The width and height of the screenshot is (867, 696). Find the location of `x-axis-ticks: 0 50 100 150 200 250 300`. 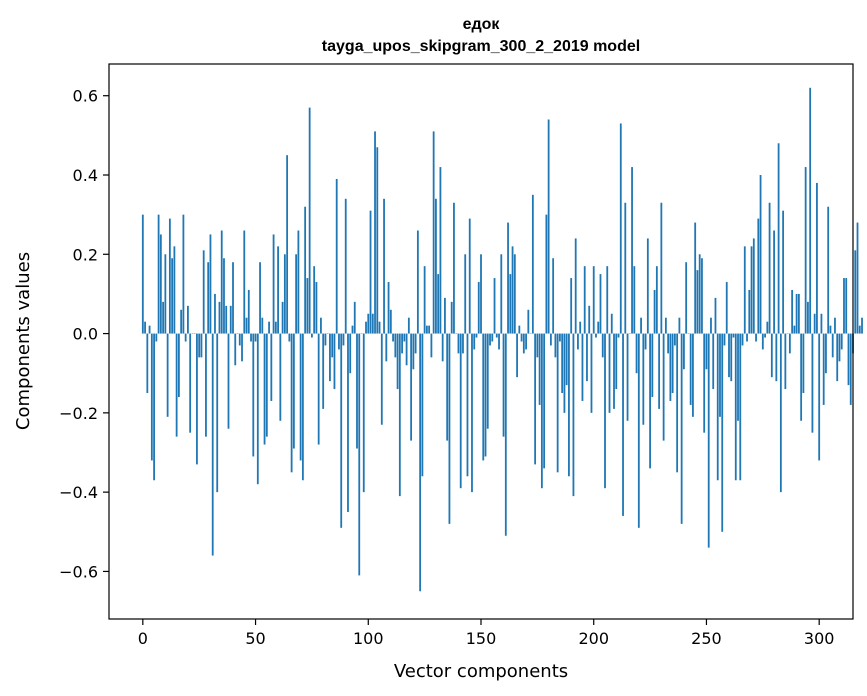

x-axis-ticks: 0 50 100 150 200 250 300 is located at coordinates (486, 633).